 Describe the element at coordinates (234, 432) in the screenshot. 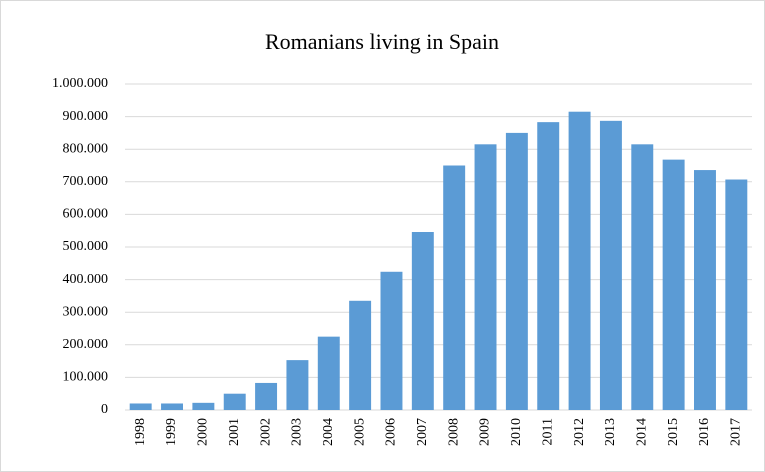

I see `x-tick-label: 2001` at that location.